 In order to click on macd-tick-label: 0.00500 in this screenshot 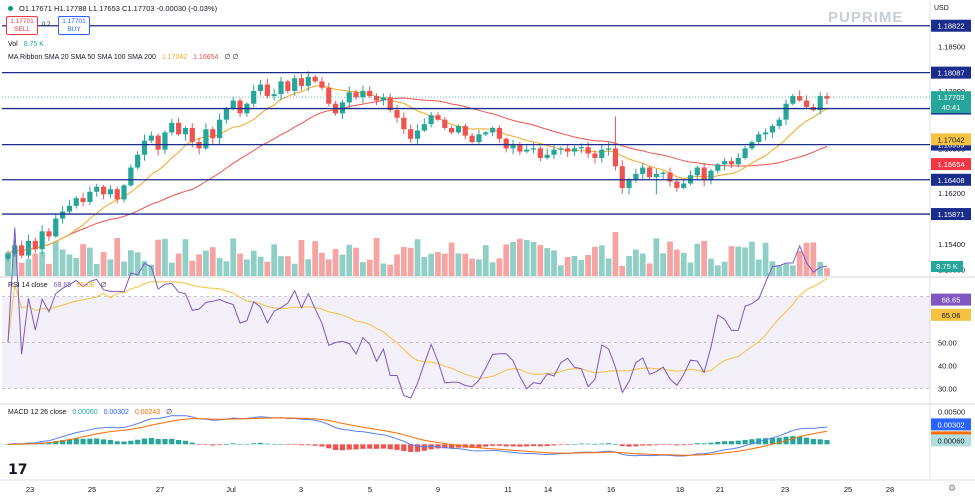, I will do `click(951, 411)`.